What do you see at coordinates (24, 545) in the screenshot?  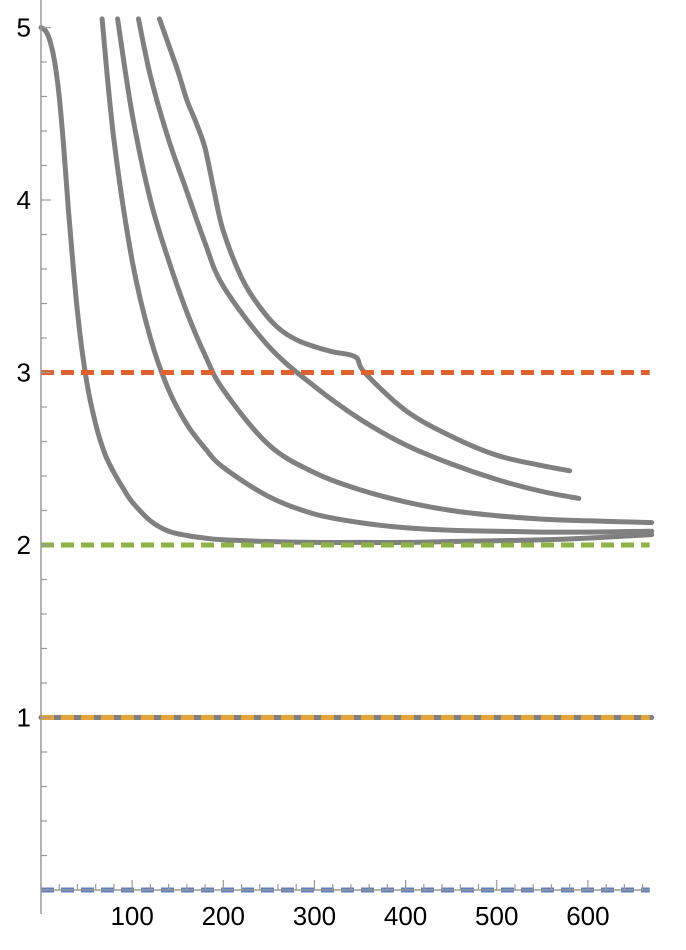 I see `y-tick-label: 2` at bounding box center [24, 545].